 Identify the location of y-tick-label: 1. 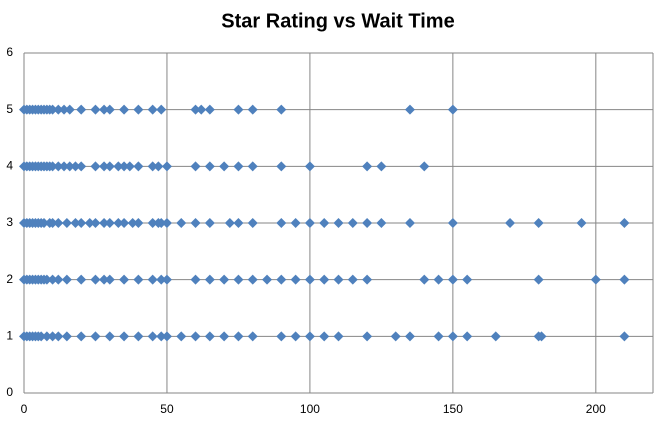
(9, 336).